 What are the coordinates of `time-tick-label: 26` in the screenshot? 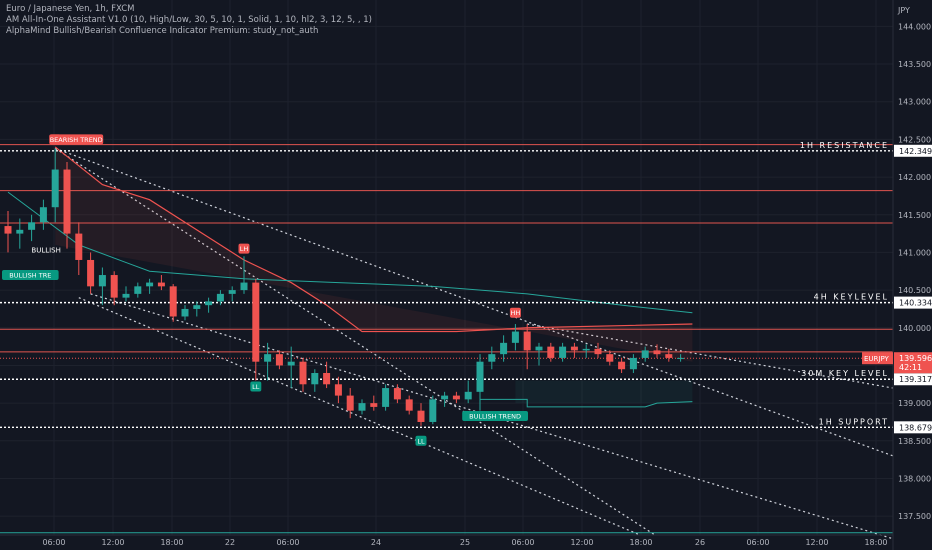 It's located at (700, 542).